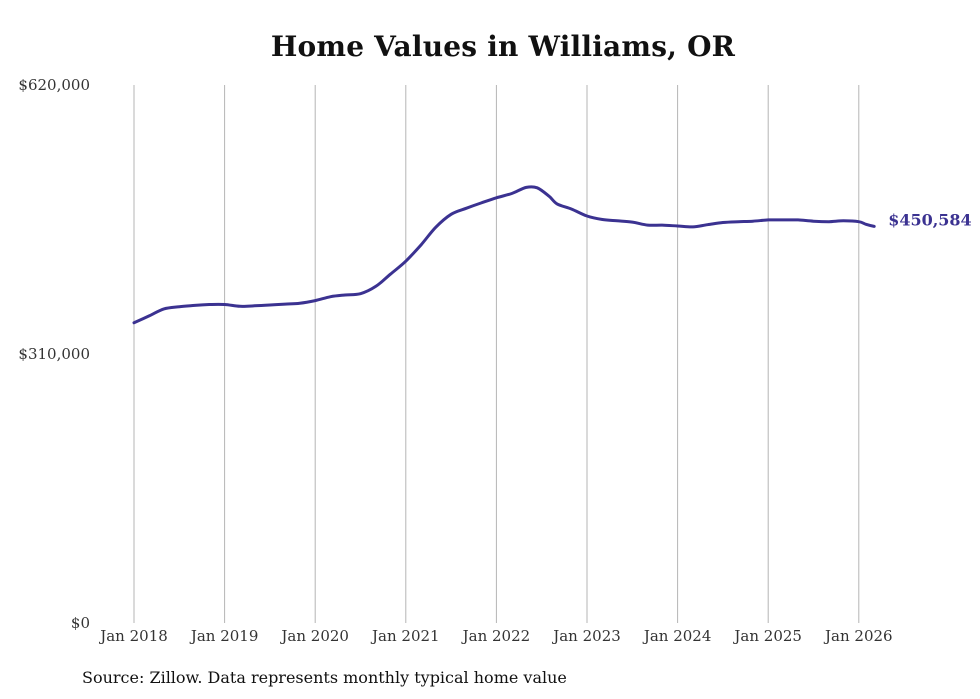 The width and height of the screenshot is (980, 699). Describe the element at coordinates (80, 623) in the screenshot. I see `y-tick-label: $0` at that location.